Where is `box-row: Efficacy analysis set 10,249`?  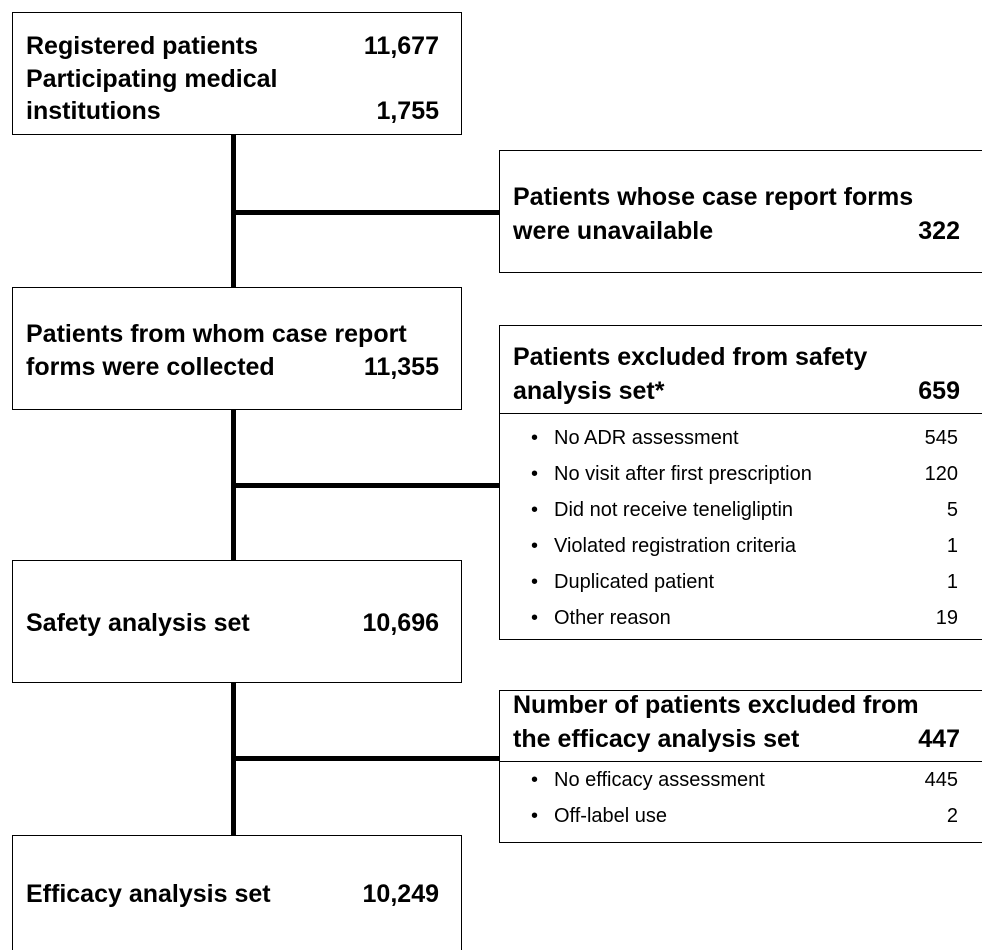
box-row: Efficacy analysis set 10,249 is located at coordinates (232, 894).